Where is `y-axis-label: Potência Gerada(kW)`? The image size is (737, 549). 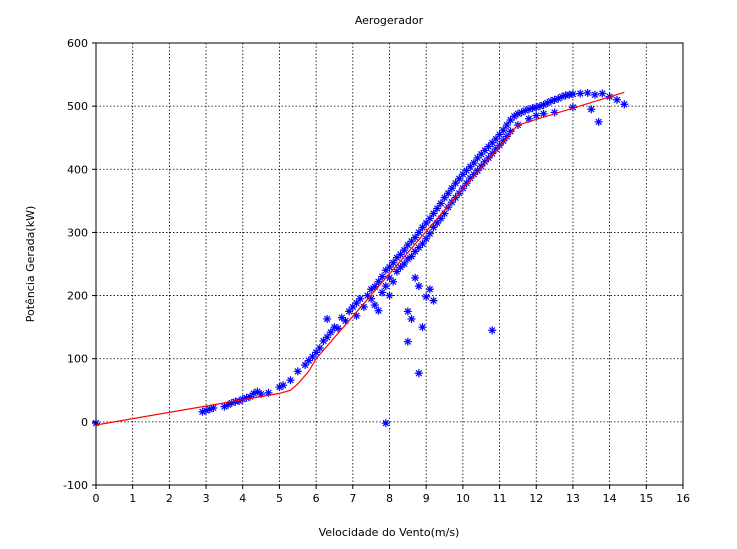 y-axis-label: Potência Gerada(kW) is located at coordinates (30, 264).